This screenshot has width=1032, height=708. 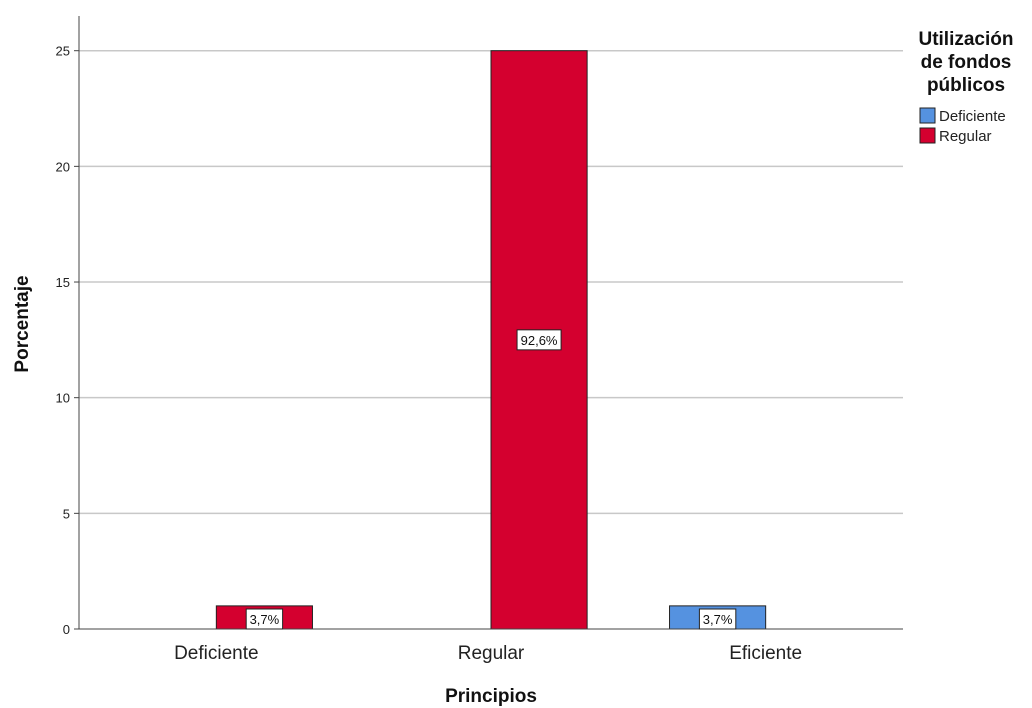 I want to click on legend-item: Regular, so click(x=955, y=136).